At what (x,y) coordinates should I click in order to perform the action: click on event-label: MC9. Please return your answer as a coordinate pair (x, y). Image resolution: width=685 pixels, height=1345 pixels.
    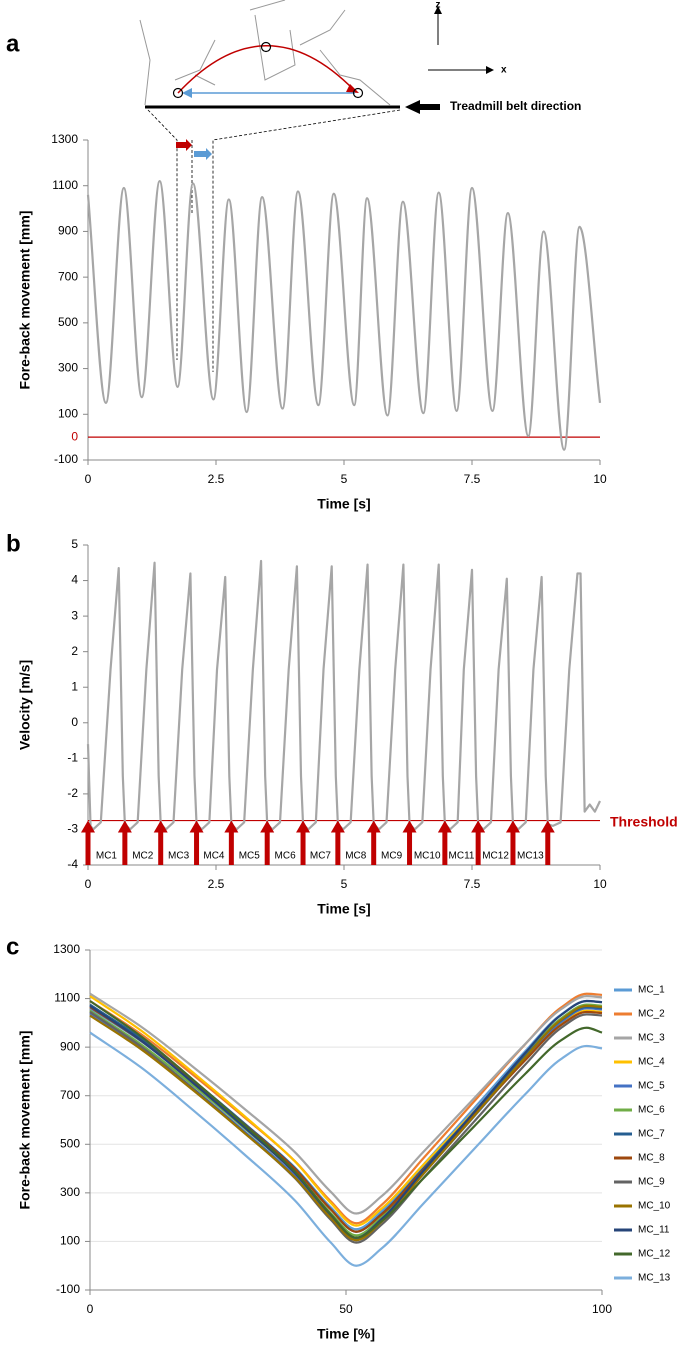
    Looking at the image, I should click on (392, 856).